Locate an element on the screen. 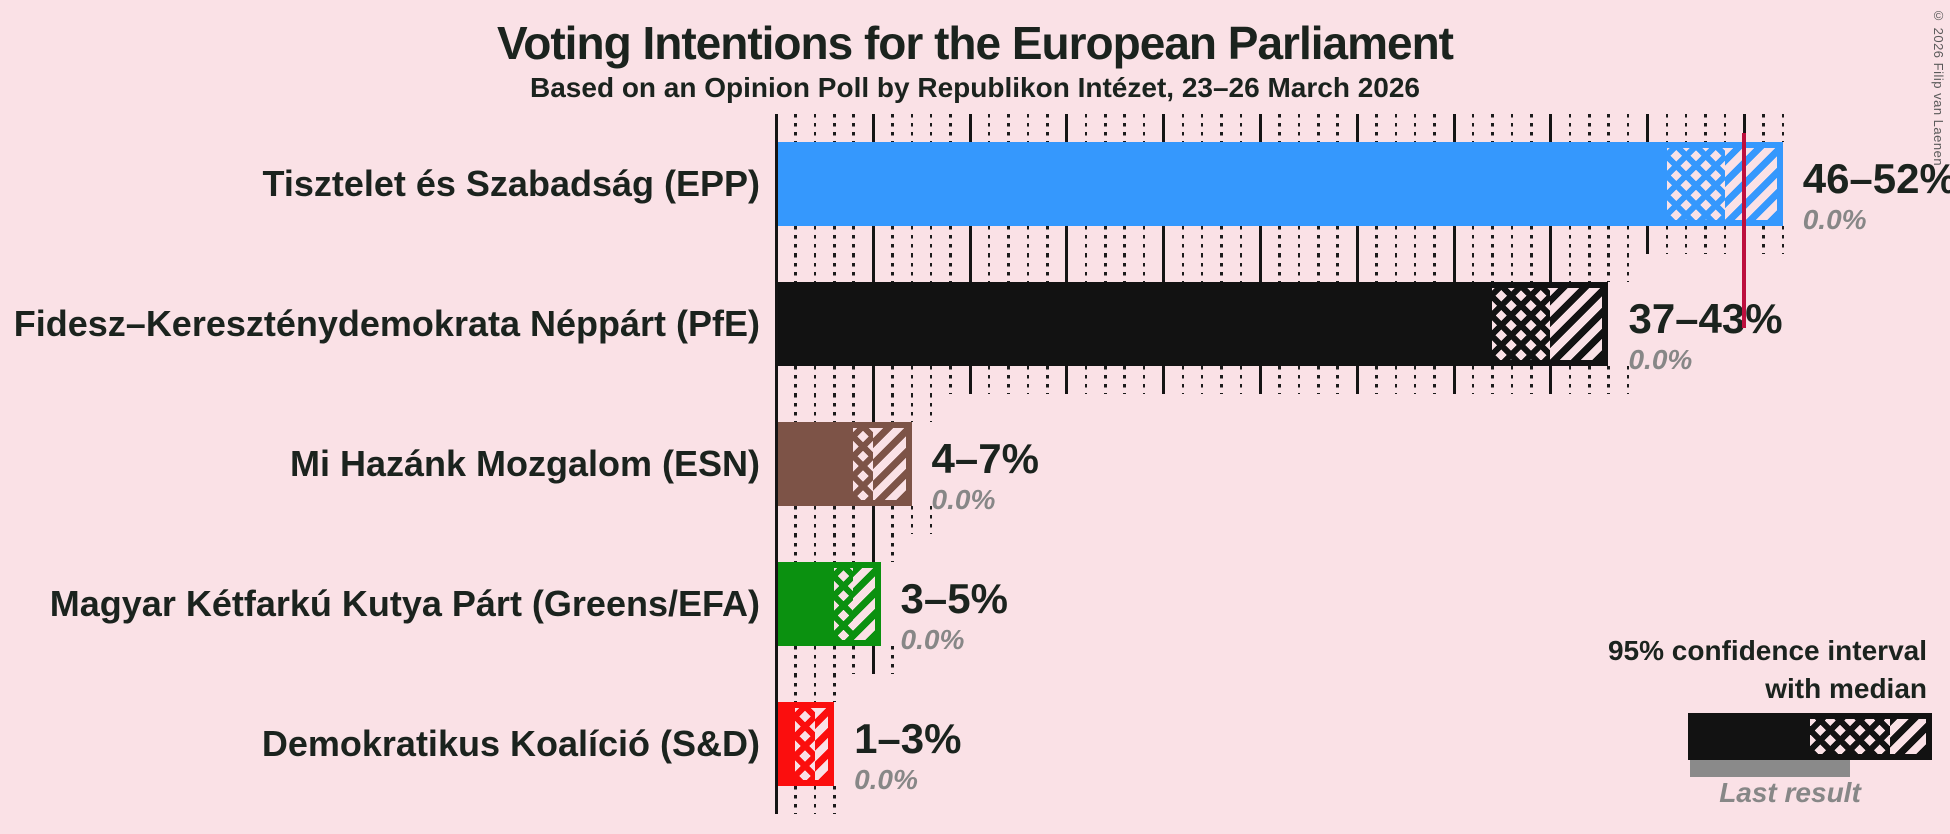 The height and width of the screenshot is (834, 1950). ci-range-label: 4–7% is located at coordinates (985, 458).